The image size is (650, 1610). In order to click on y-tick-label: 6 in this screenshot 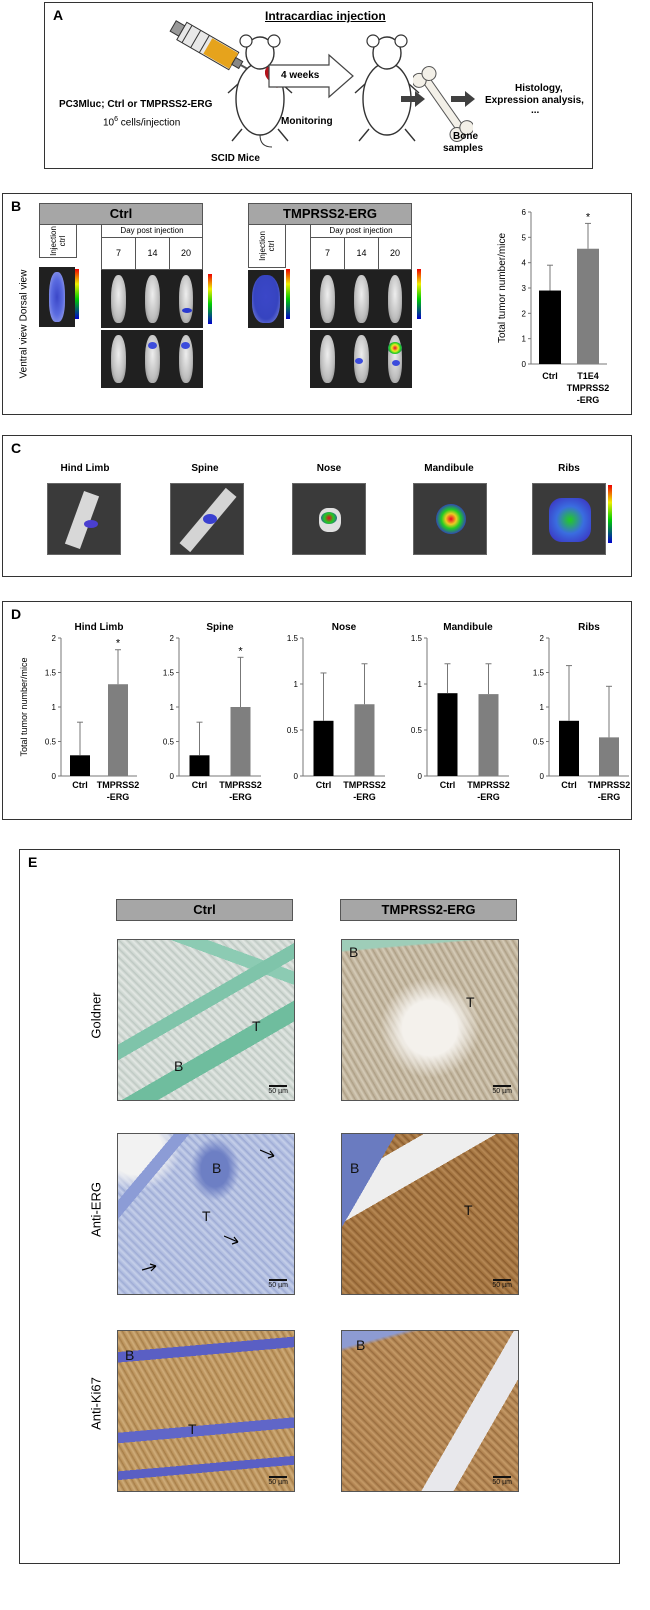, I will do `click(524, 212)`.